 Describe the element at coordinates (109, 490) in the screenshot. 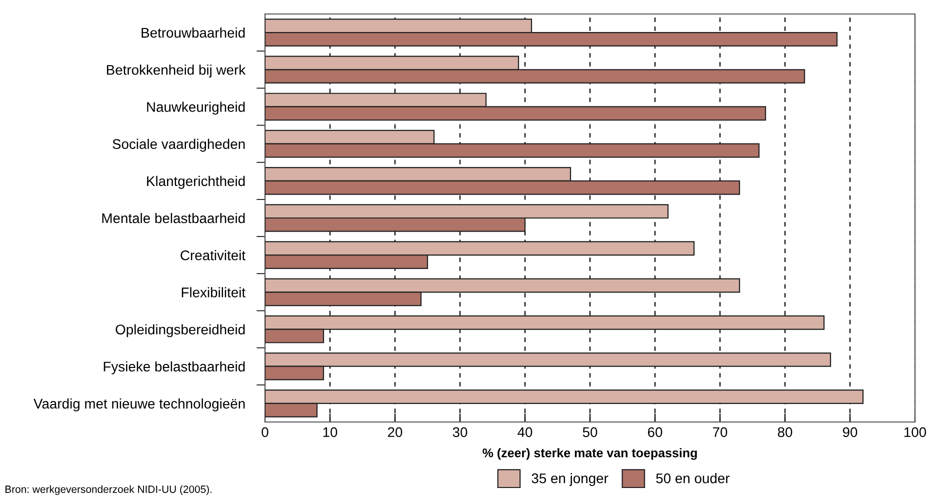

I see `text: Bron: werkgeversonderzoek NIDI-UU (2005).` at that location.